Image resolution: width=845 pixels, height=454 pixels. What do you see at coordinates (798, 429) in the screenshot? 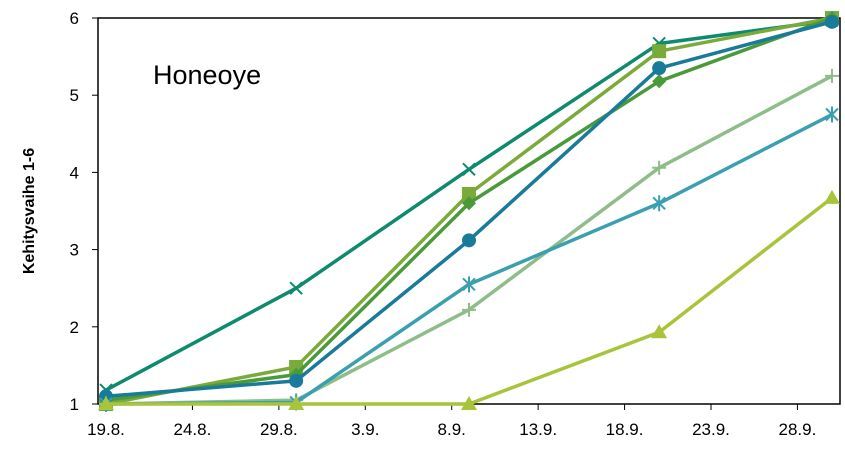
I see `x-tick-label: 28.9.` at bounding box center [798, 429].